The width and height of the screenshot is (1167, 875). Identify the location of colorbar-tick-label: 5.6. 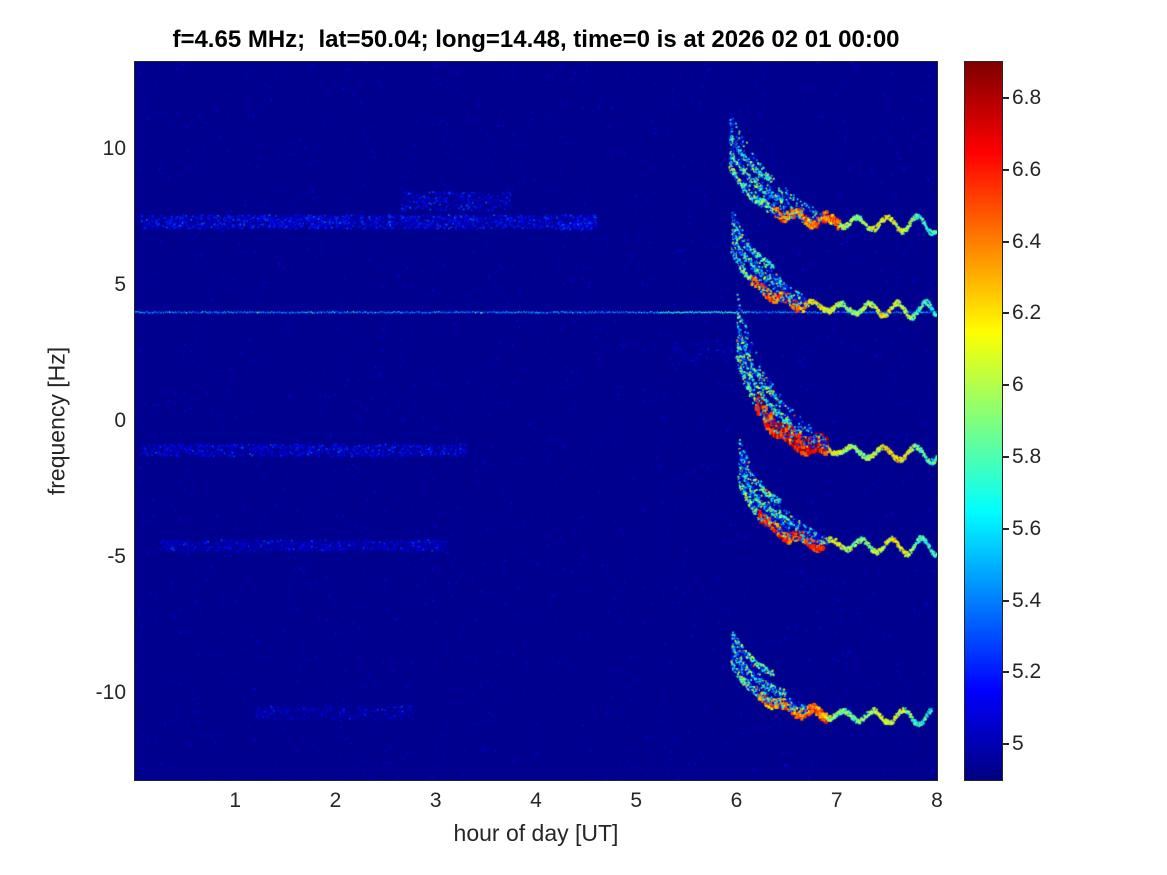
(1027, 528).